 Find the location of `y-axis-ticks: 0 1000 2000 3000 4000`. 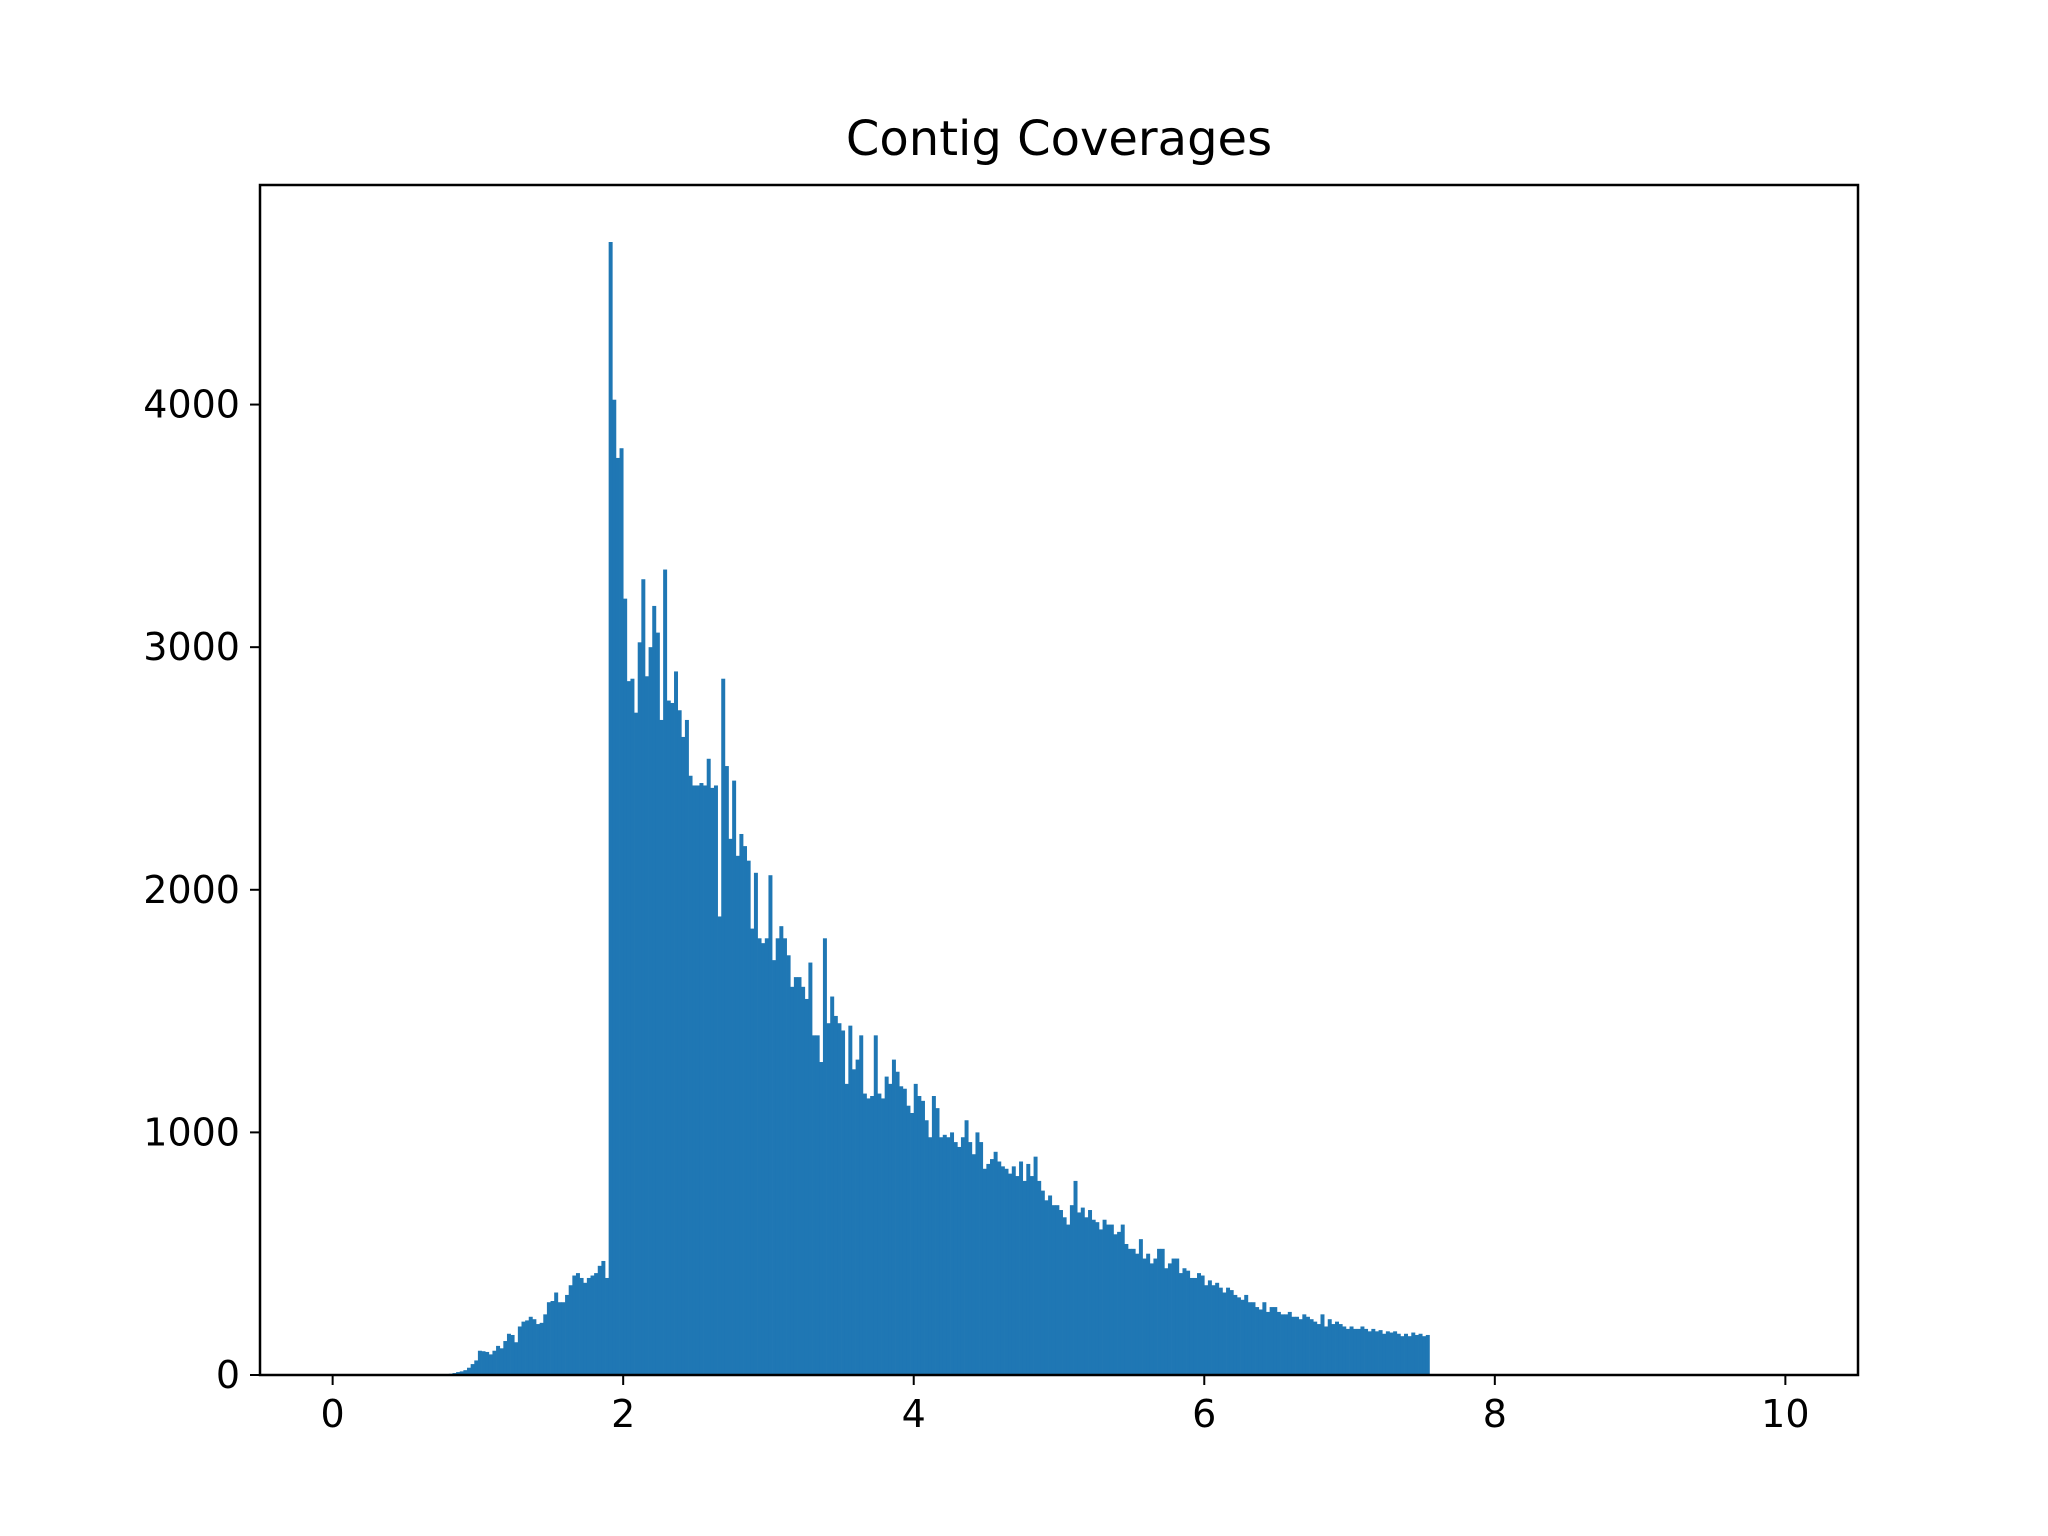

y-axis-ticks: 0 1000 2000 3000 4000 is located at coordinates (201, 890).